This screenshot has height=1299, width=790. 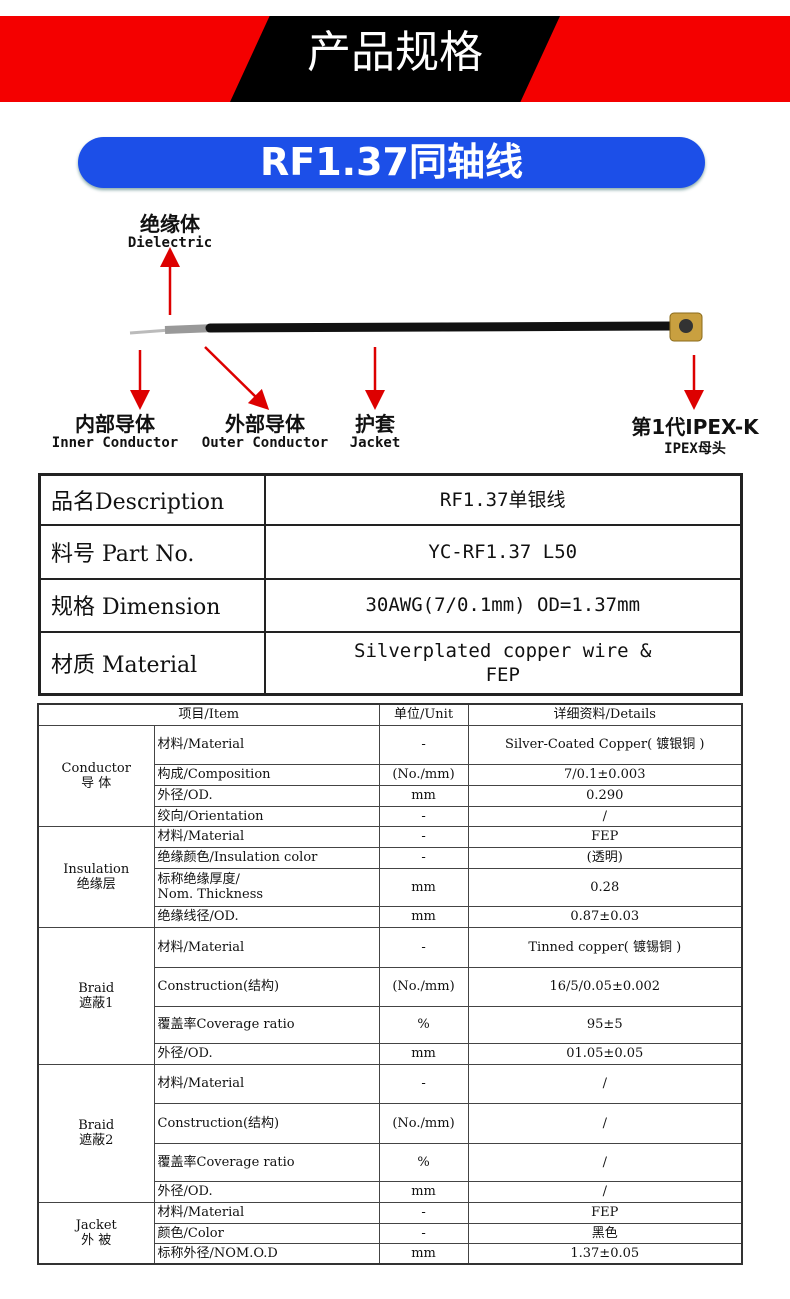 I want to click on spec-details: 7/0.1±0.003, so click(x=605, y=774).